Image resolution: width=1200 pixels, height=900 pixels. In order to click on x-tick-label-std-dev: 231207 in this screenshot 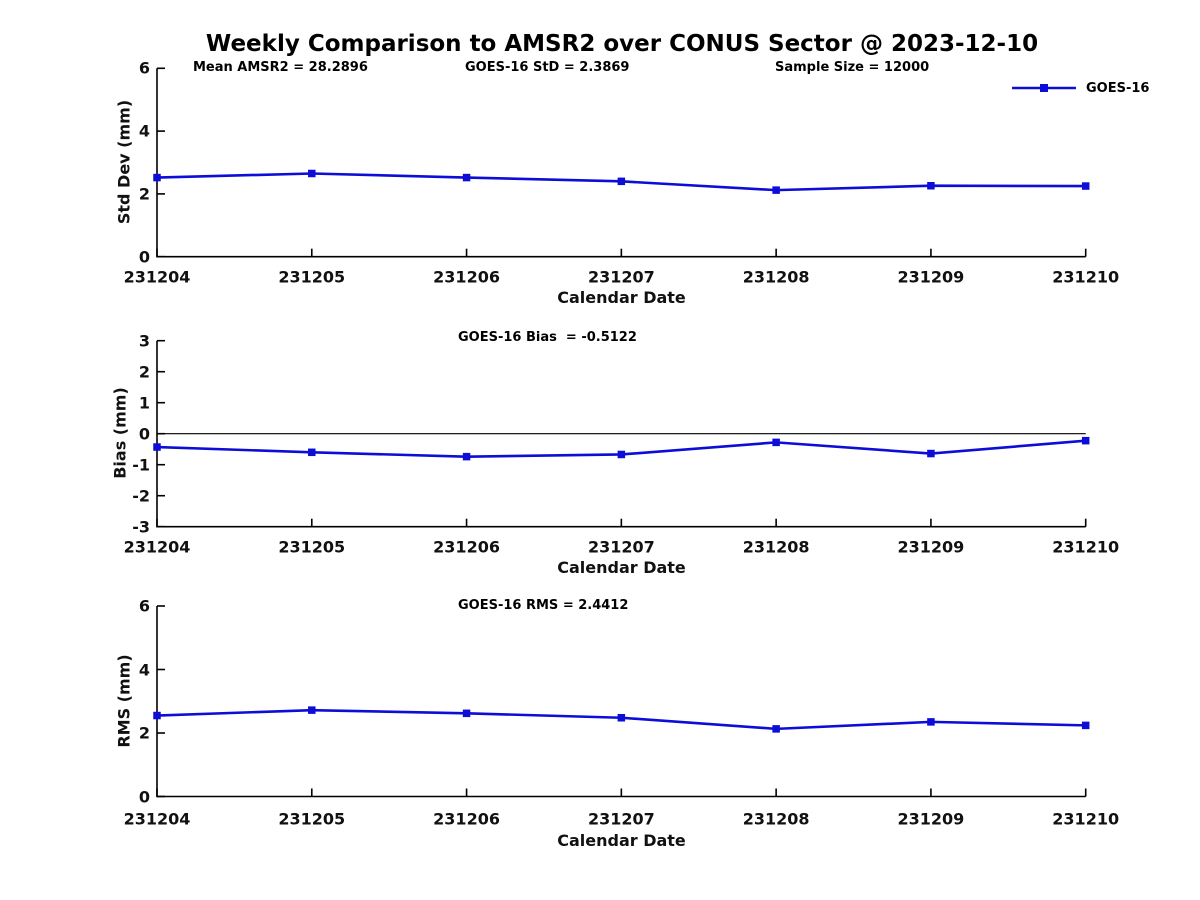, I will do `click(621, 276)`.